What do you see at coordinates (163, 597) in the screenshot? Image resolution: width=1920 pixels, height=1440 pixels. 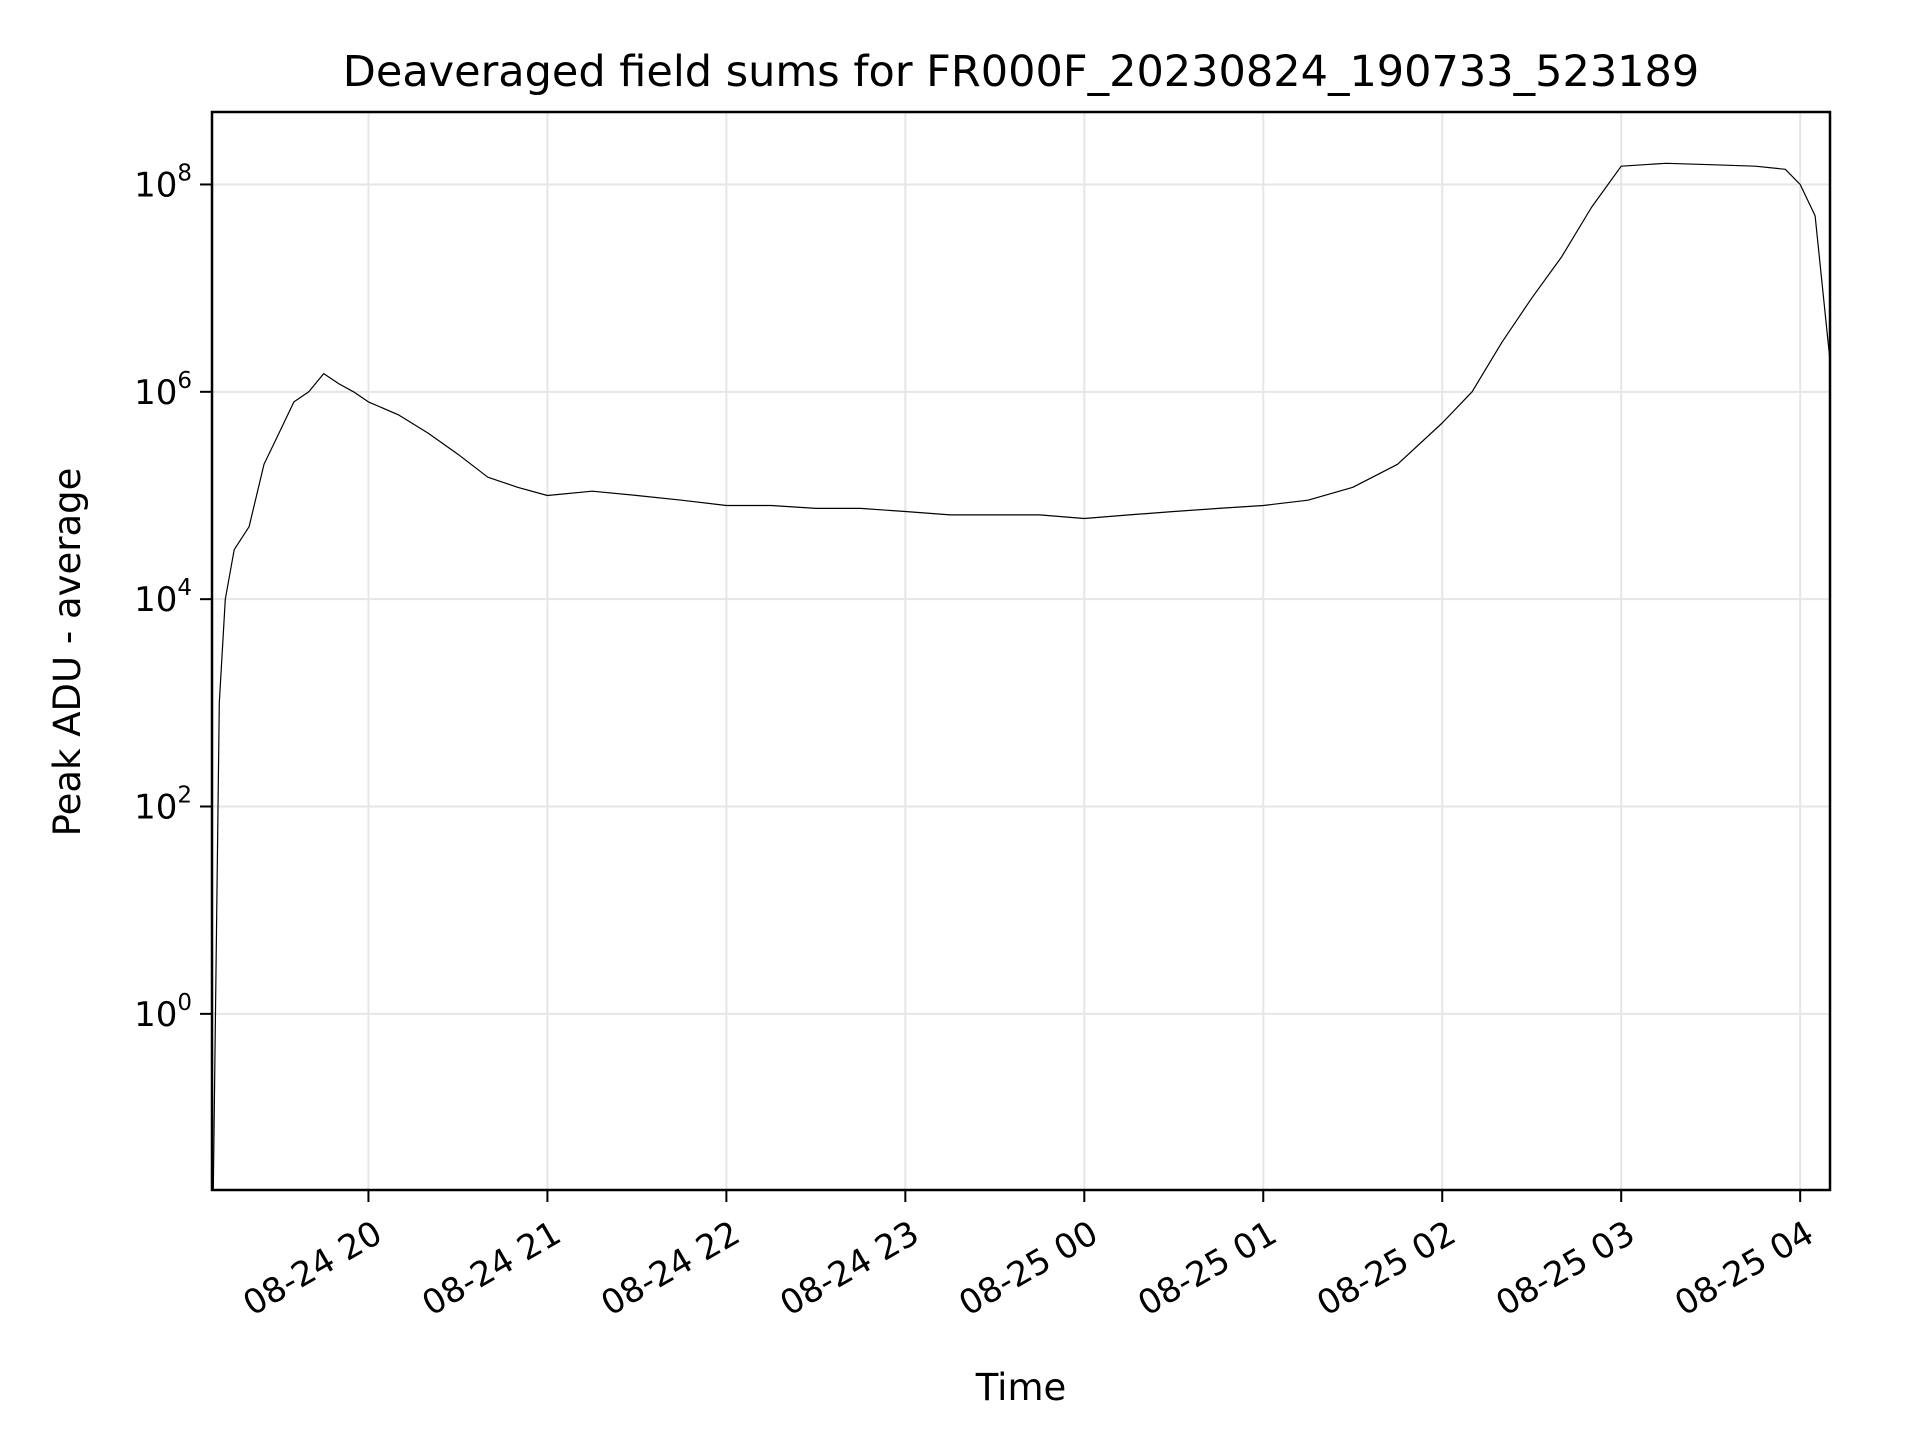 I see `y-tick-label: 10⁴` at bounding box center [163, 597].